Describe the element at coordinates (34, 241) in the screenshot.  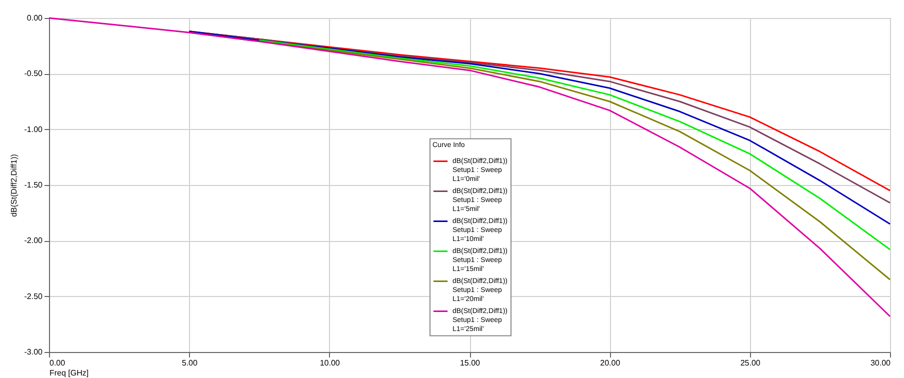
I see `y-tick-label: -2.00` at that location.